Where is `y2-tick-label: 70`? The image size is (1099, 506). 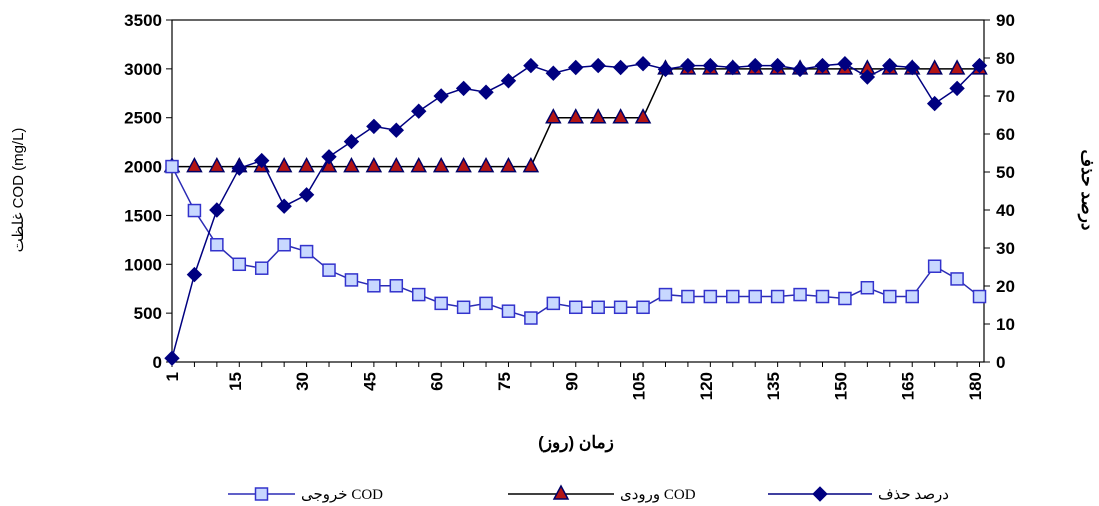
y2-tick-label: 70 is located at coordinates (1005, 96).